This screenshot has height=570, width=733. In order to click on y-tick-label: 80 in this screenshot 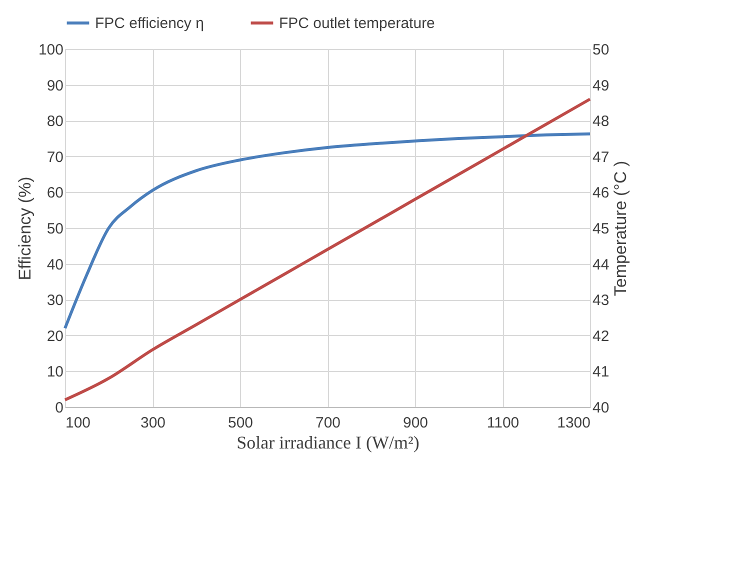, I will do `click(55, 121)`.